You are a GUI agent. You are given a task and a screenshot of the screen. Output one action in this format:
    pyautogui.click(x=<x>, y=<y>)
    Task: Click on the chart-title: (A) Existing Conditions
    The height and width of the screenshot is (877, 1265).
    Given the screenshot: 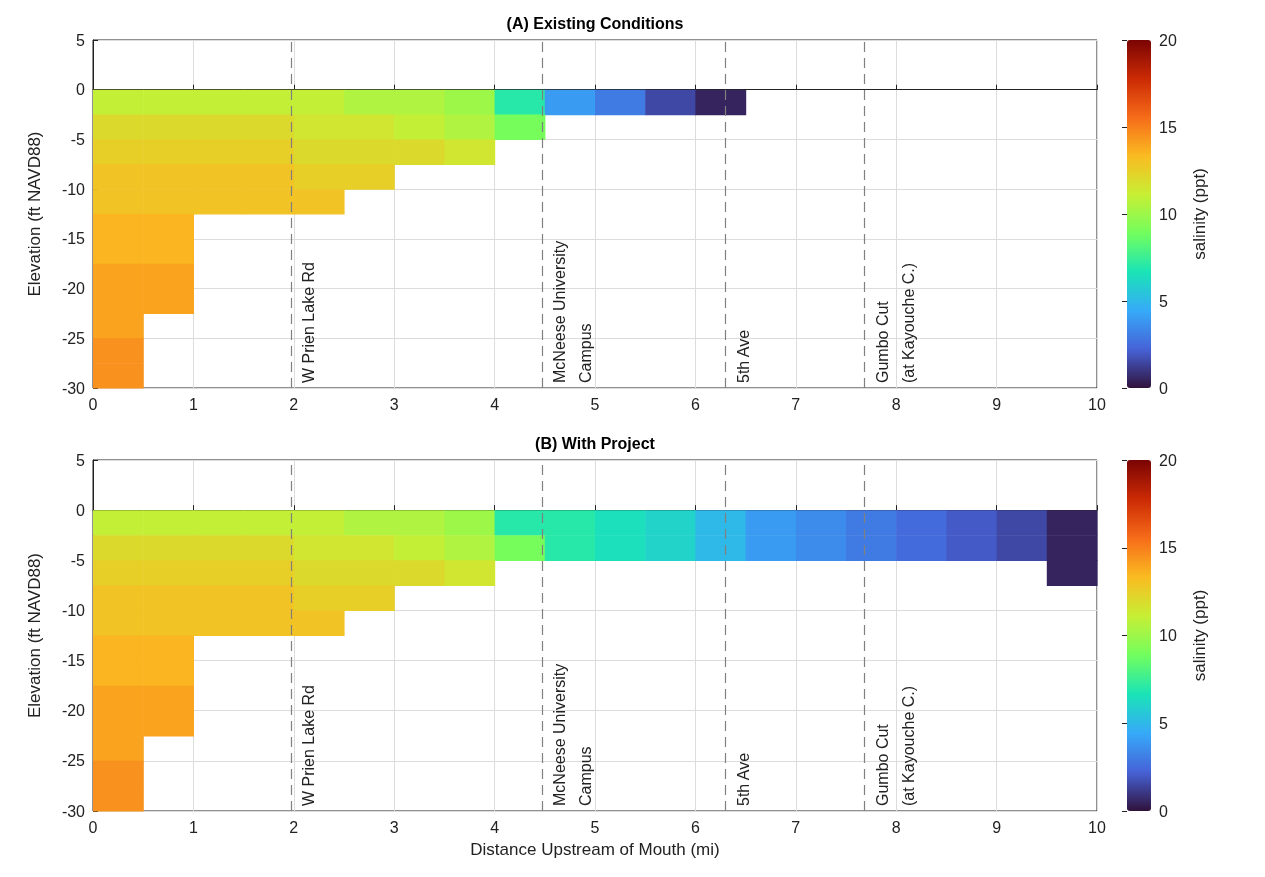 What is the action you would take?
    pyautogui.click(x=595, y=23)
    